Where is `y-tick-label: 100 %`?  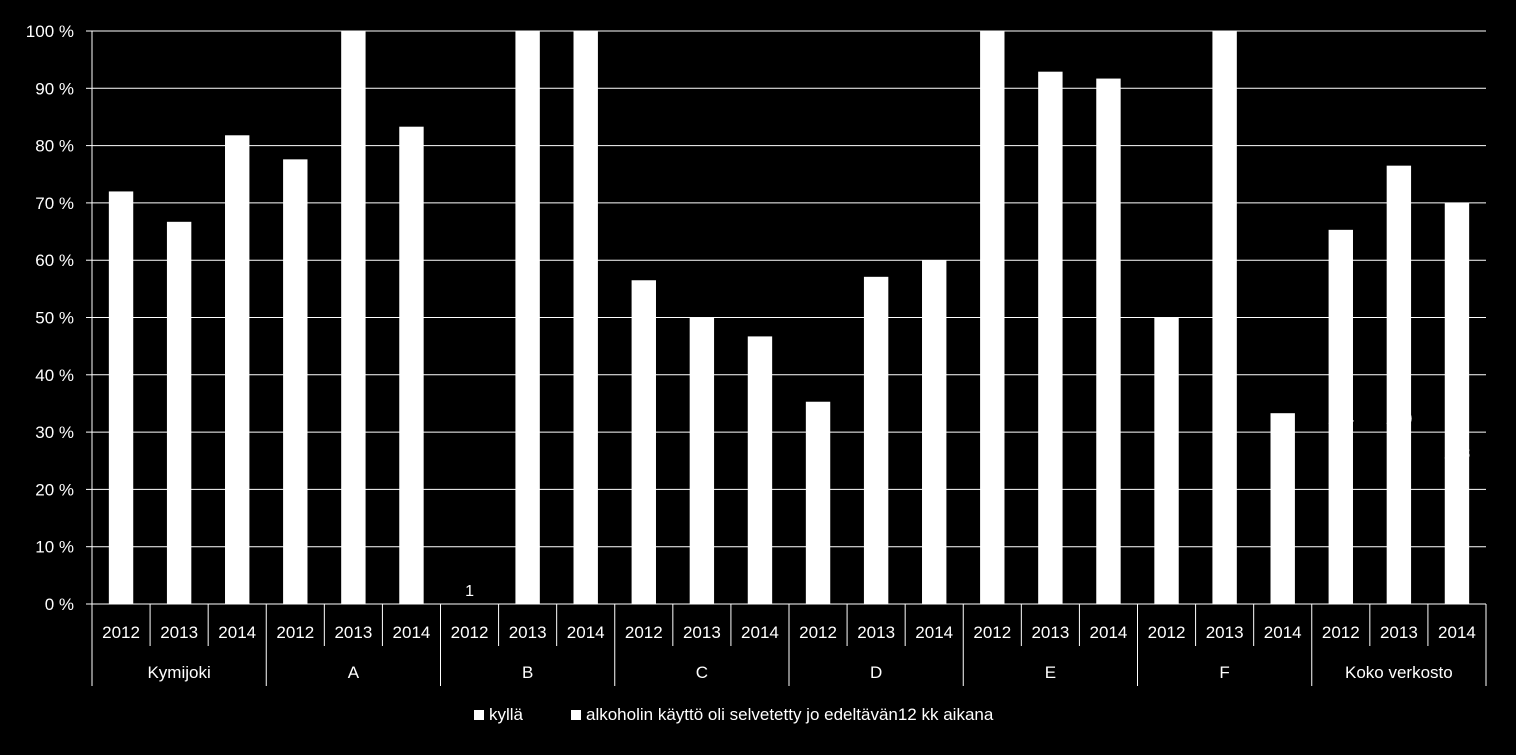 y-tick-label: 100 % is located at coordinates (50, 31).